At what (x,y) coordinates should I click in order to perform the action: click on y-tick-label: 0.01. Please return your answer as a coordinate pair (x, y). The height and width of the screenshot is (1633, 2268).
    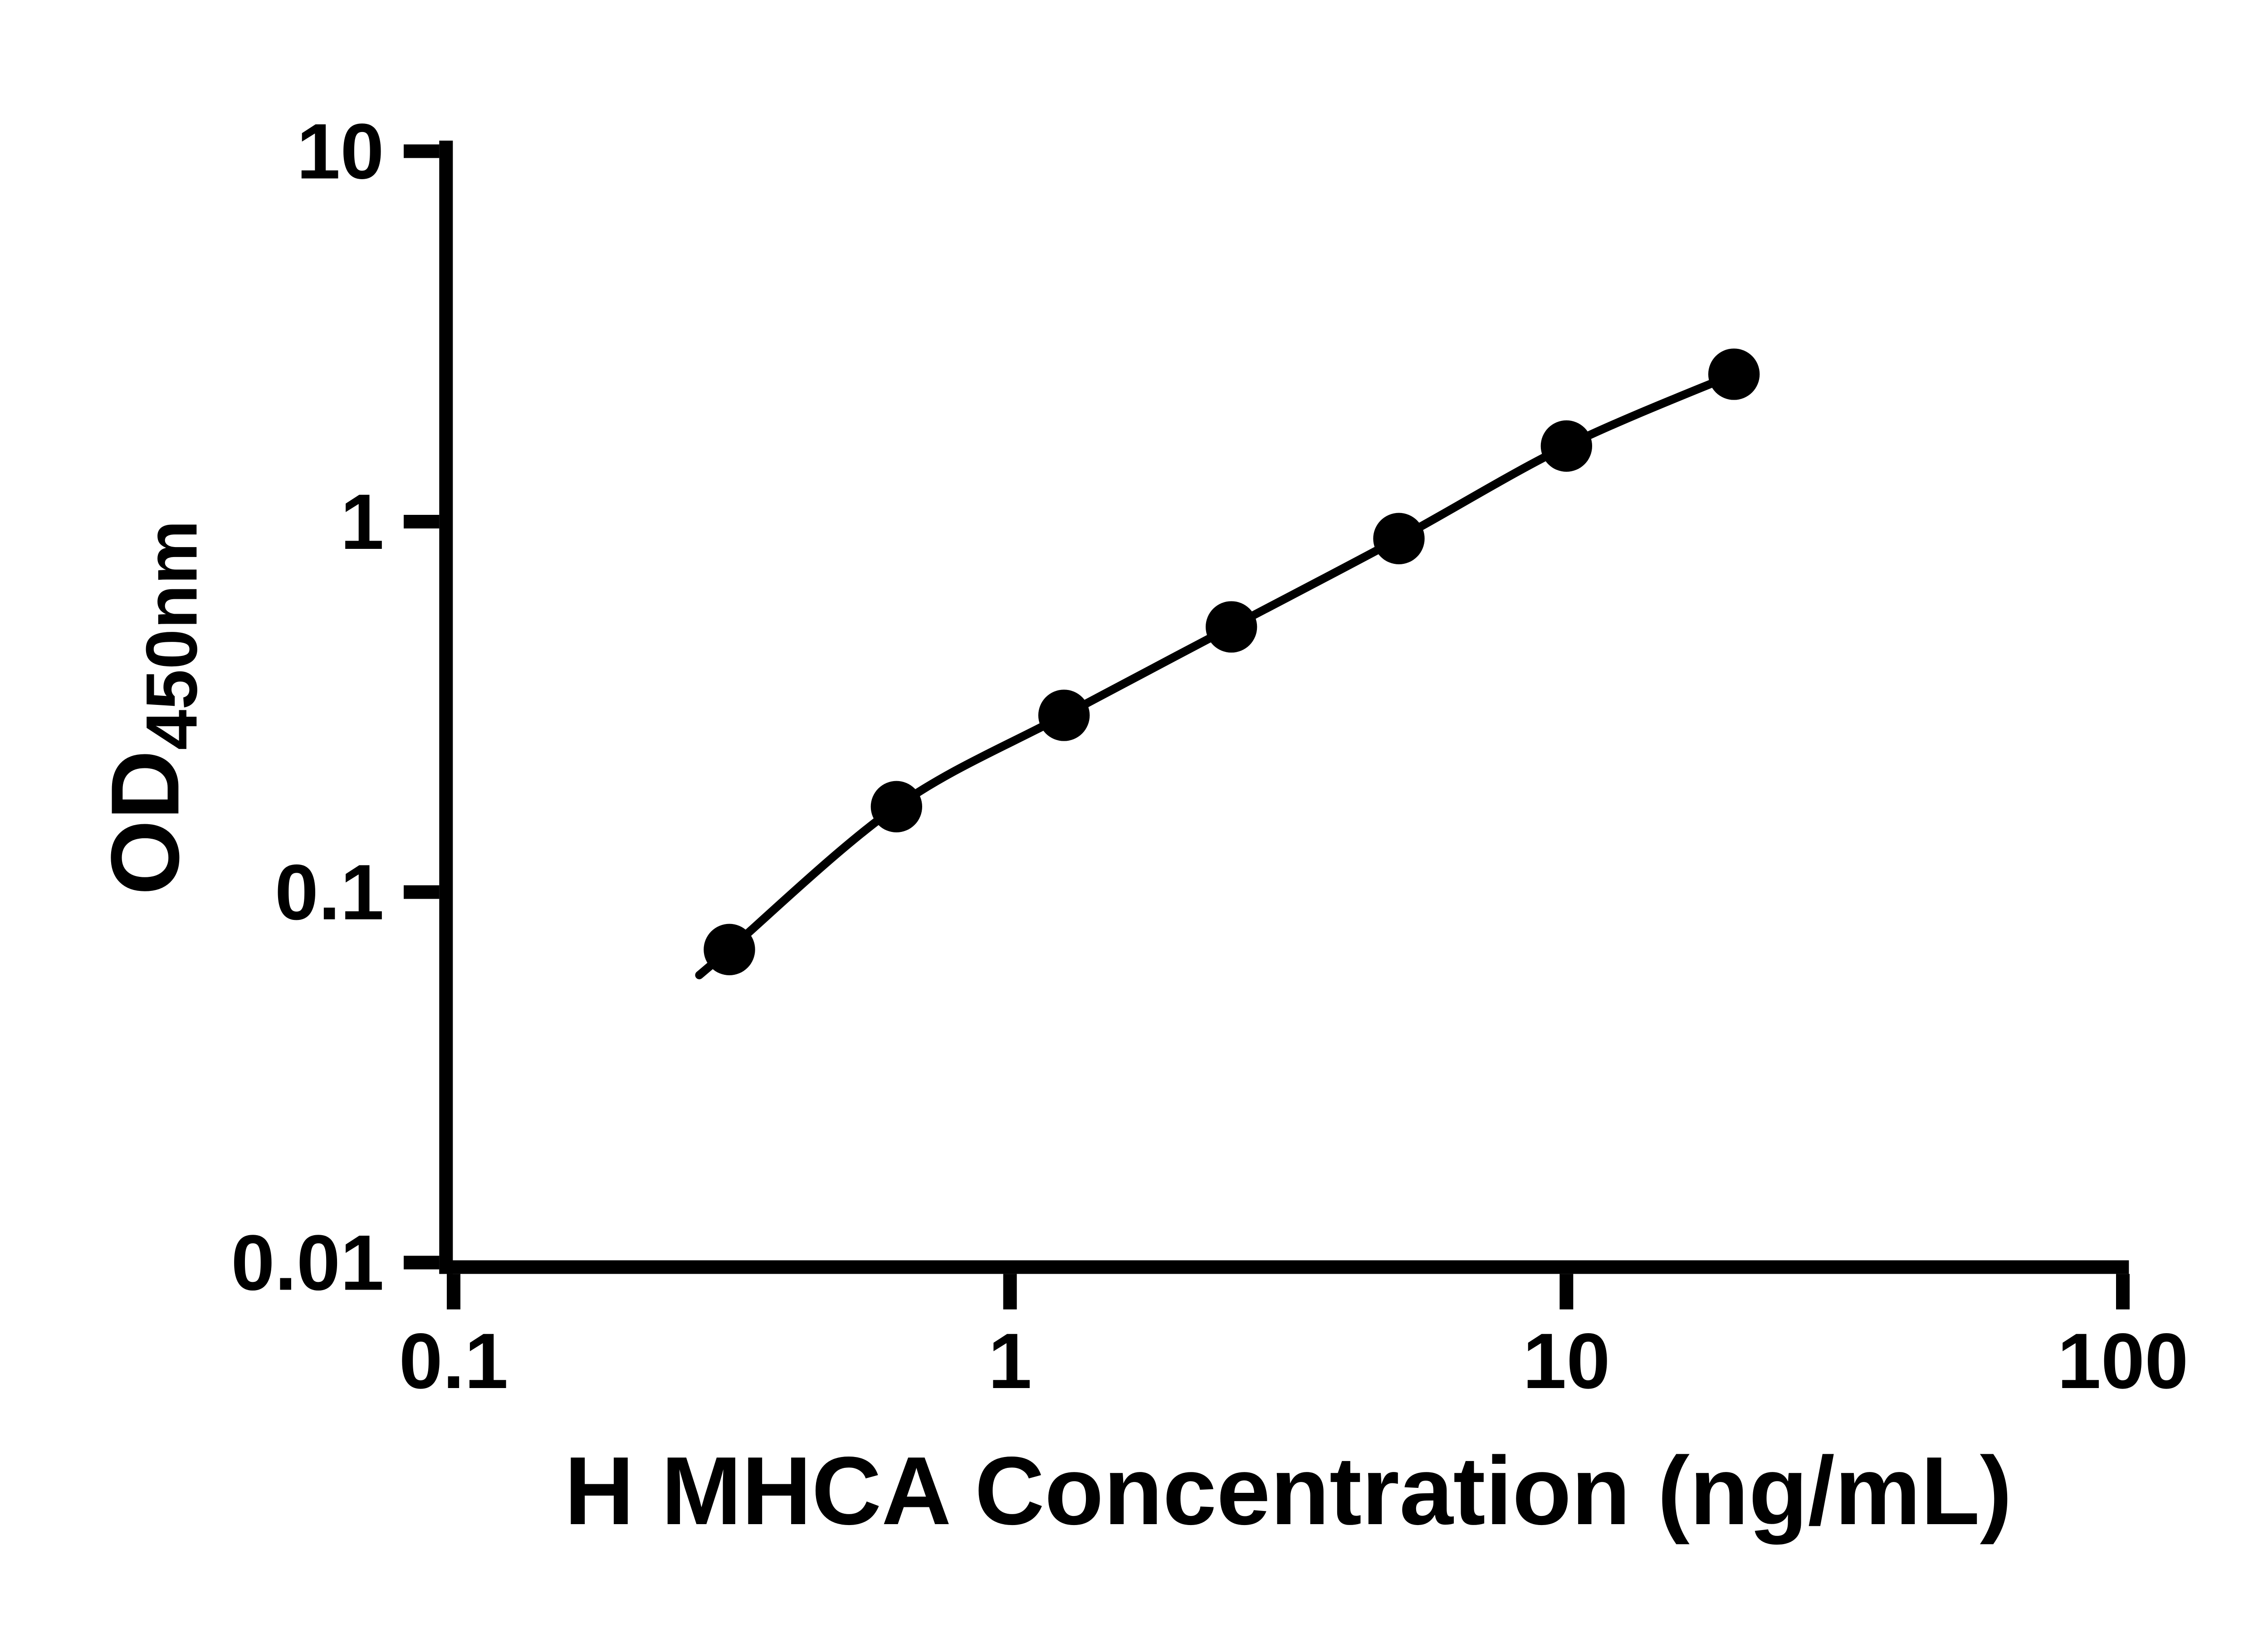
    Looking at the image, I should click on (308, 1262).